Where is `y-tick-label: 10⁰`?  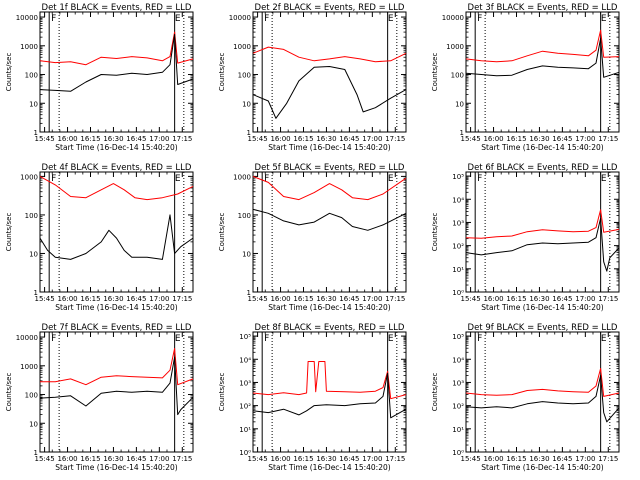
y-tick-label: 10⁰ is located at coordinates (245, 453).